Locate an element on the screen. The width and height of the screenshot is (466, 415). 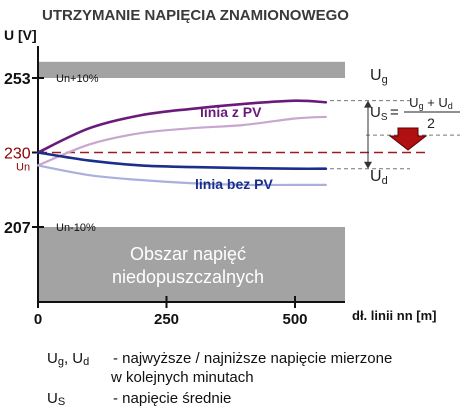
forbidden-zone-lower is located at coordinates (191, 264).